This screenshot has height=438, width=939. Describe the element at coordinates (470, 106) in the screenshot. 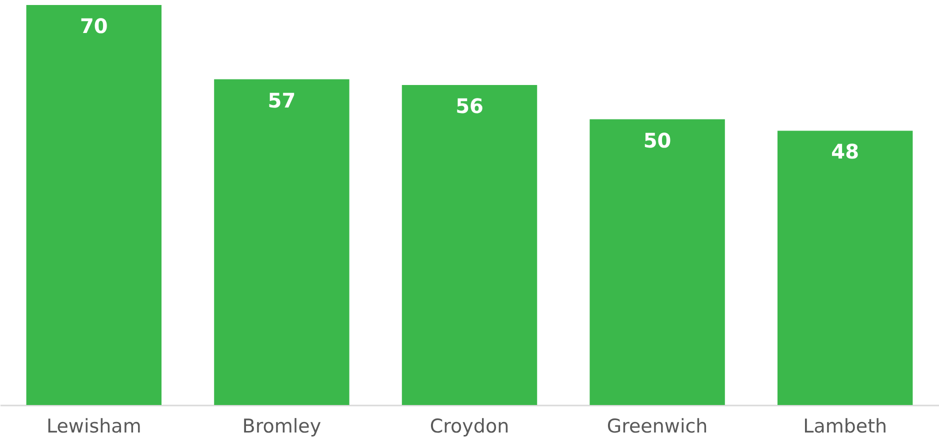

I see `data-label: 56` at that location.